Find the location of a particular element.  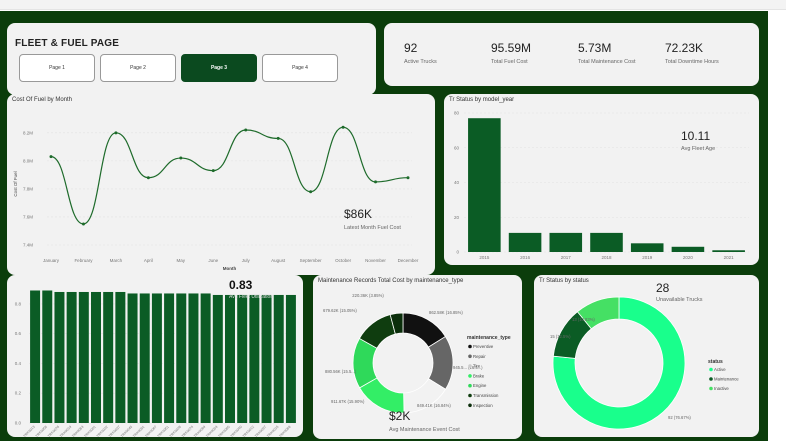

slice-data-label: 880.56K (15.5...) is located at coordinates (341, 371).